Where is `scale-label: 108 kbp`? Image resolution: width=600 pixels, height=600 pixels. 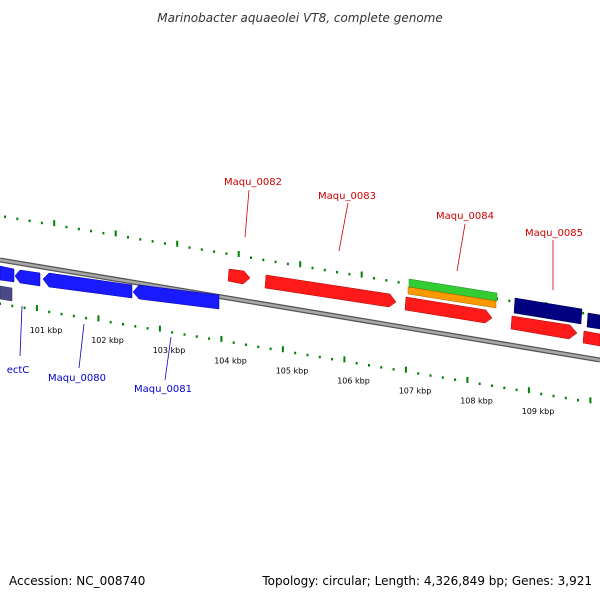 scale-label: 108 kbp is located at coordinates (476, 401).